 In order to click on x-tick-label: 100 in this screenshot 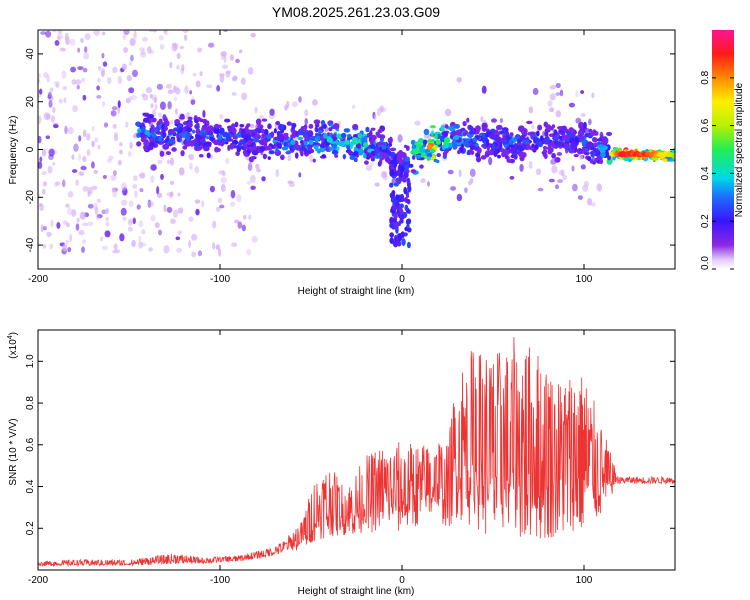, I will do `click(584, 580)`.